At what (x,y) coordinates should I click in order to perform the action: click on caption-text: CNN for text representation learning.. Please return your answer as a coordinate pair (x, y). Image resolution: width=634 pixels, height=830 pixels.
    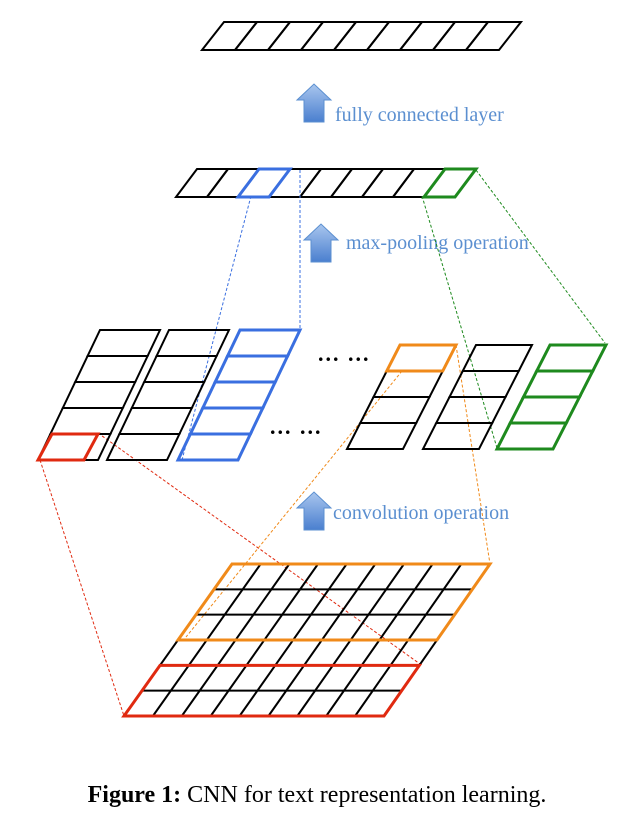
    Looking at the image, I should click on (367, 795).